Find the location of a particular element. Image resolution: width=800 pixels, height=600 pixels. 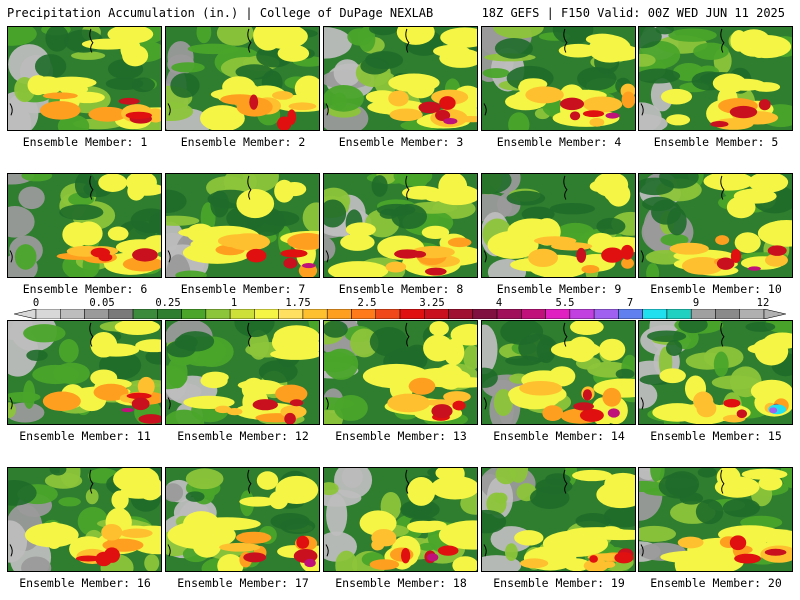

colorbar-min-arrow is located at coordinates (25, 314).